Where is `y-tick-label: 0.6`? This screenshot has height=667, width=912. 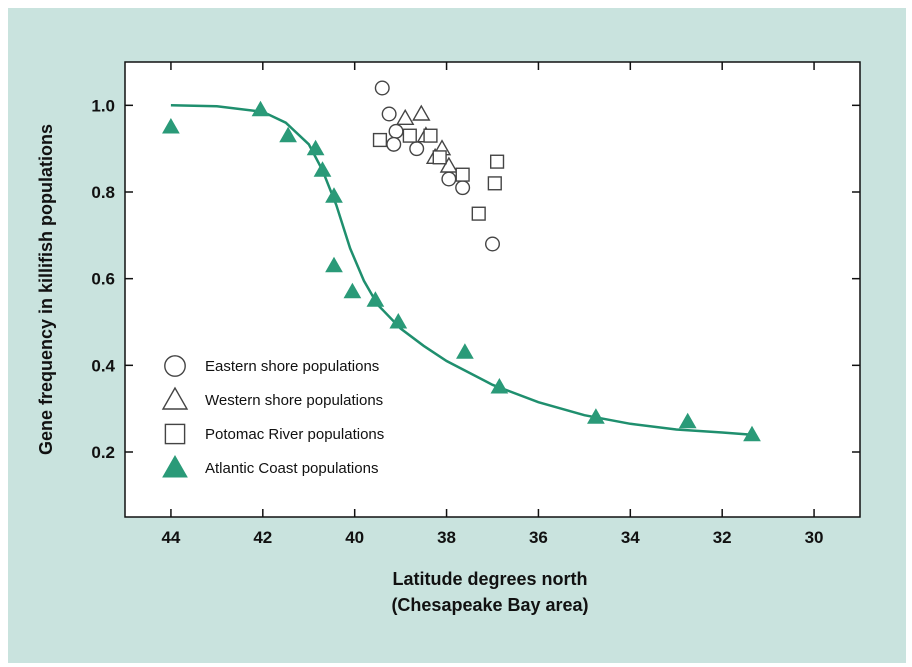
y-tick-label: 0.6 is located at coordinates (103, 279).